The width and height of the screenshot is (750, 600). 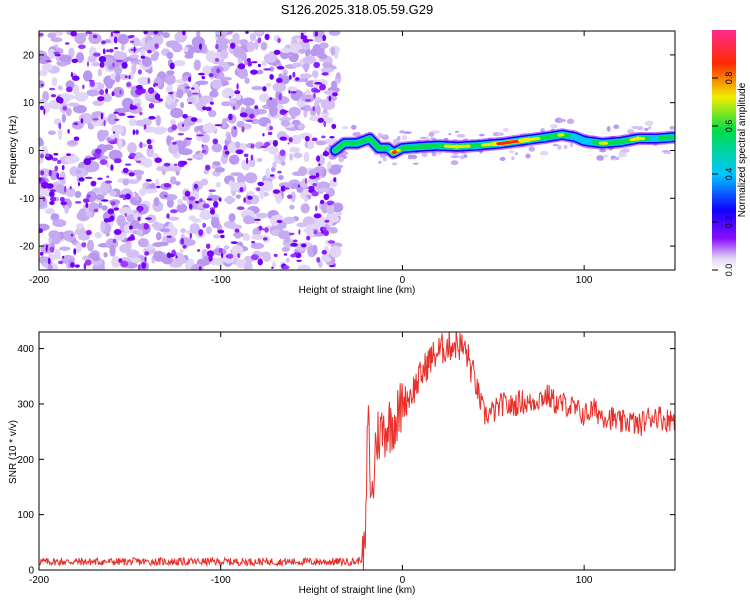 What do you see at coordinates (403, 580) in the screenshot?
I see `x-tick-label: 0` at bounding box center [403, 580].